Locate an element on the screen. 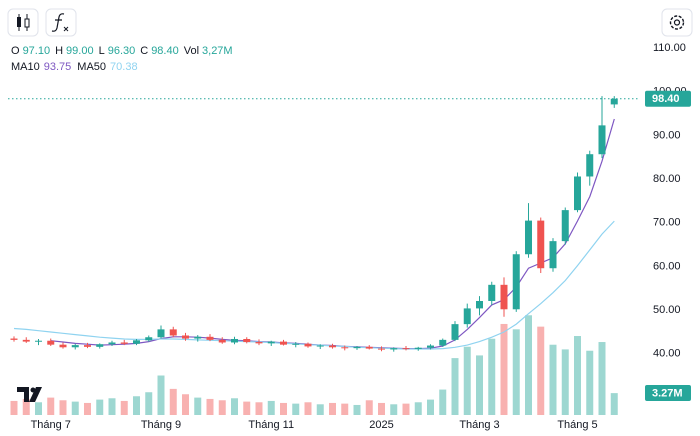  candle-type-button is located at coordinates (23, 22).